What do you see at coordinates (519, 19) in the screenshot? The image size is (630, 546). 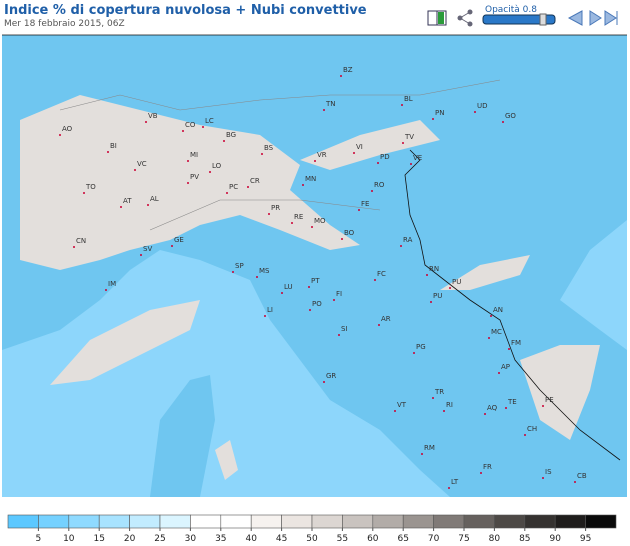 I see `opacity-slider` at bounding box center [519, 19].